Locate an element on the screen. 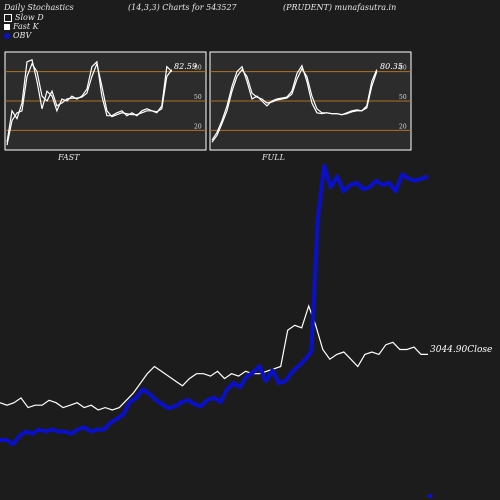 This screenshot has width=500, height=500. fast-tick-label: 50 is located at coordinates (198, 97).